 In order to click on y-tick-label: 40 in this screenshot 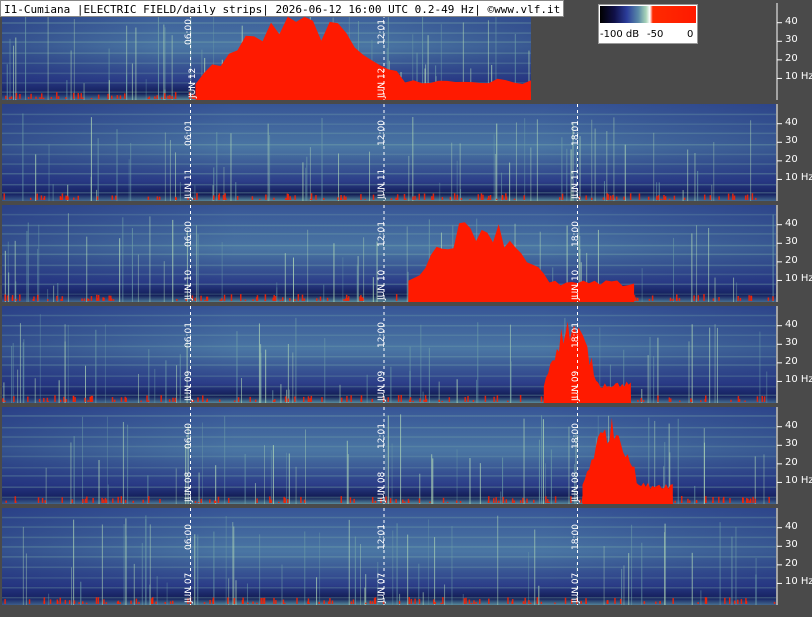, I will do `click(791, 21)`.